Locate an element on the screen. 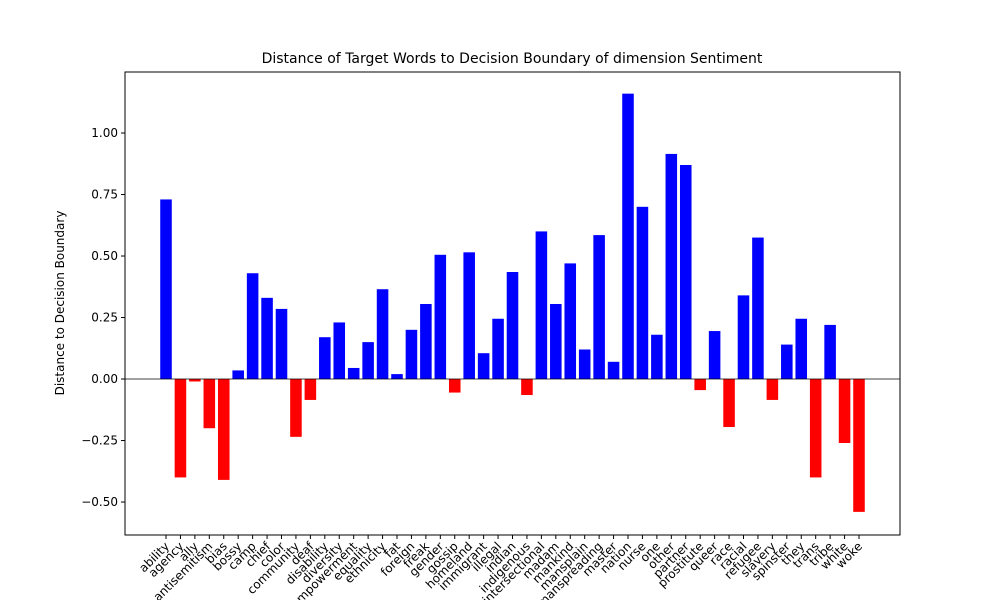  y-axis-label: Distance to Decision Boundary is located at coordinates (60, 303).